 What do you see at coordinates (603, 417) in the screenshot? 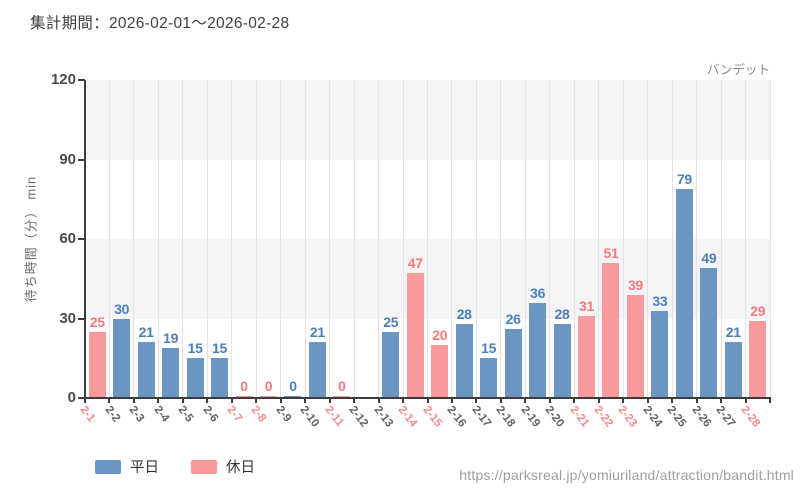
I see `x-axis-tick-label: 2-22` at bounding box center [603, 417].